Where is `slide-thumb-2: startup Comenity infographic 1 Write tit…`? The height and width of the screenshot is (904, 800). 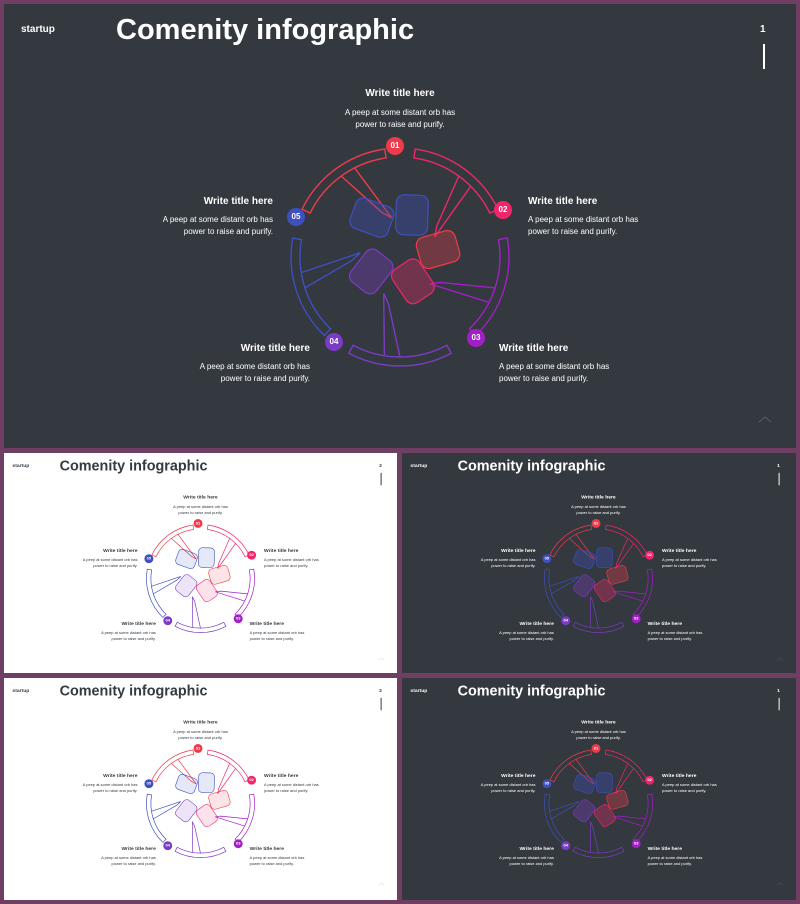
slide-thumb-2: startup Comenity infographic 1 Write tit… is located at coordinates (599, 563).